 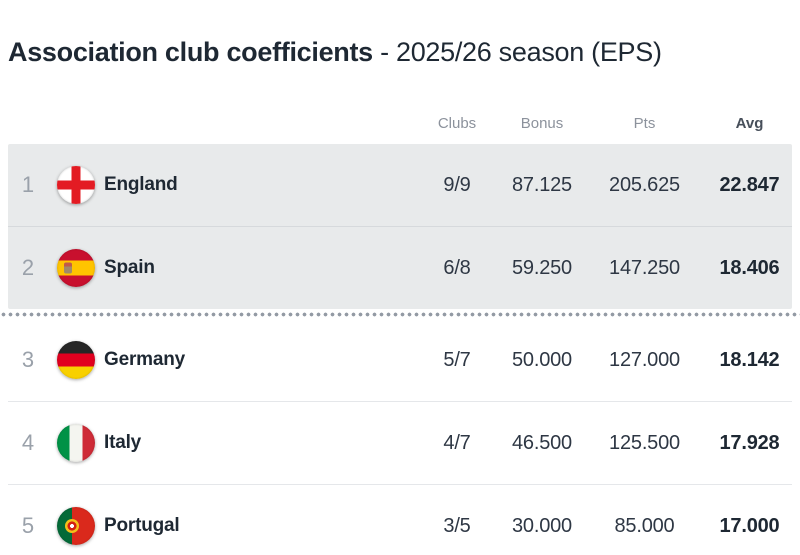 What do you see at coordinates (28, 442) in the screenshot?
I see `rank-cell: 4` at bounding box center [28, 442].